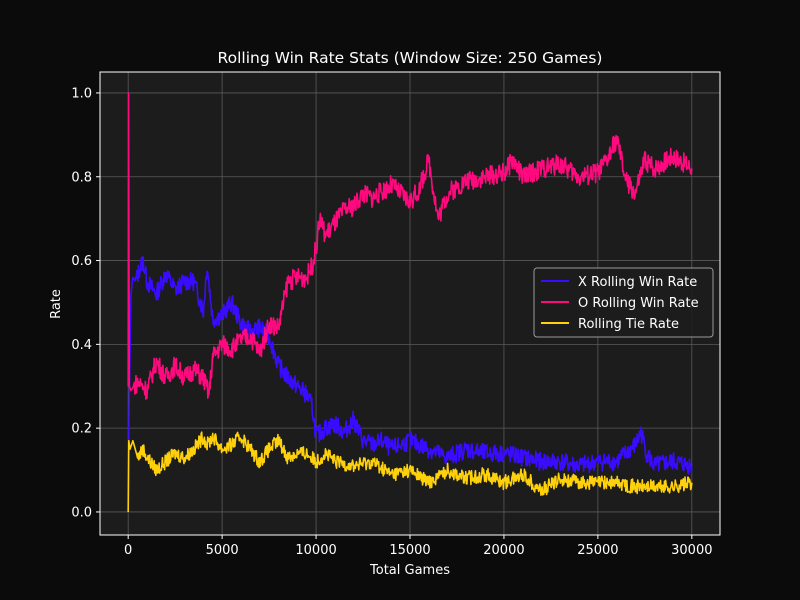 The image size is (800, 600). Describe the element at coordinates (691, 550) in the screenshot. I see `x-tick-label: 30000` at that location.